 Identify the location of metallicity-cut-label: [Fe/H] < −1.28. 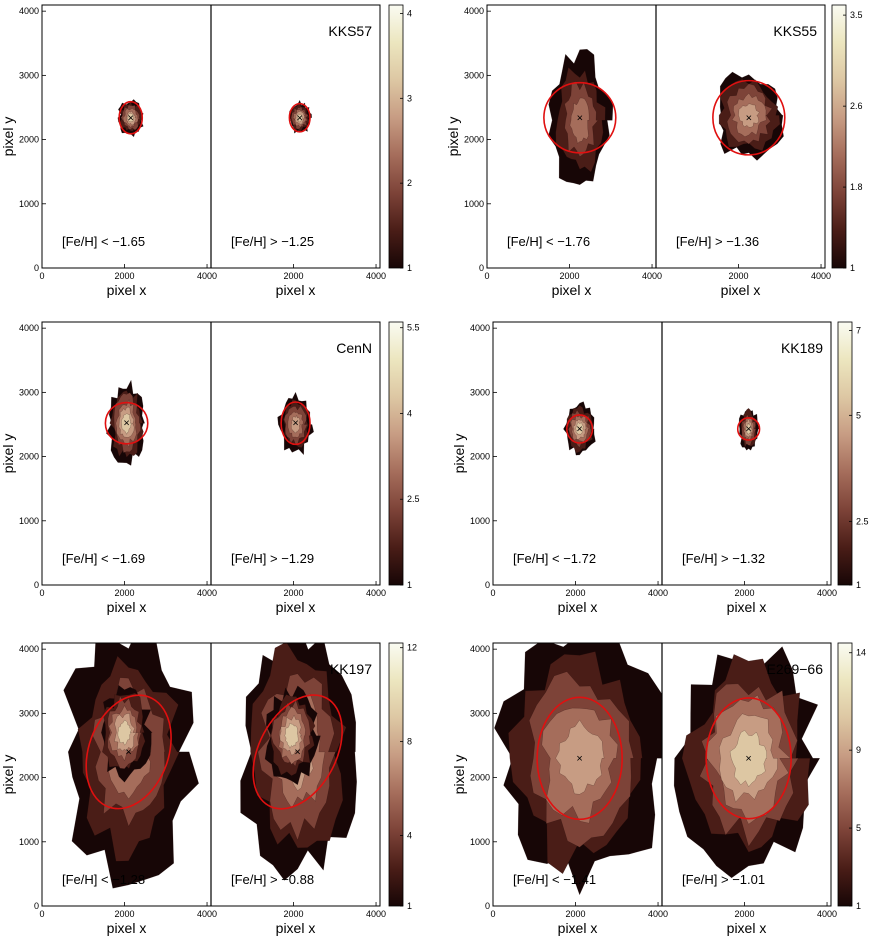
(103, 879).